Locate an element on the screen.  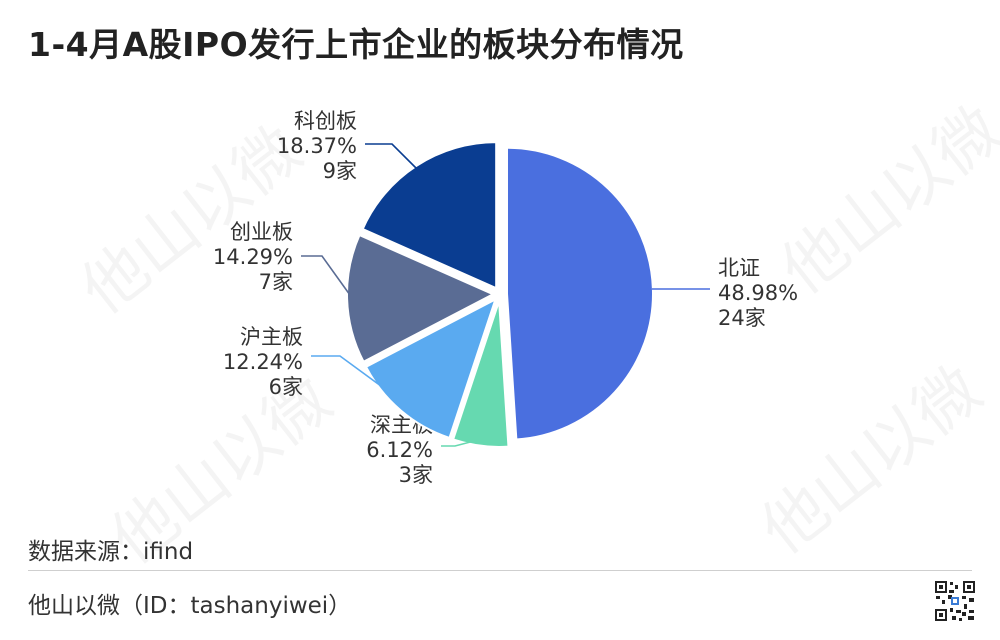
account-id: 他山以微（ID：tashanyiwei） is located at coordinates (190, 606).